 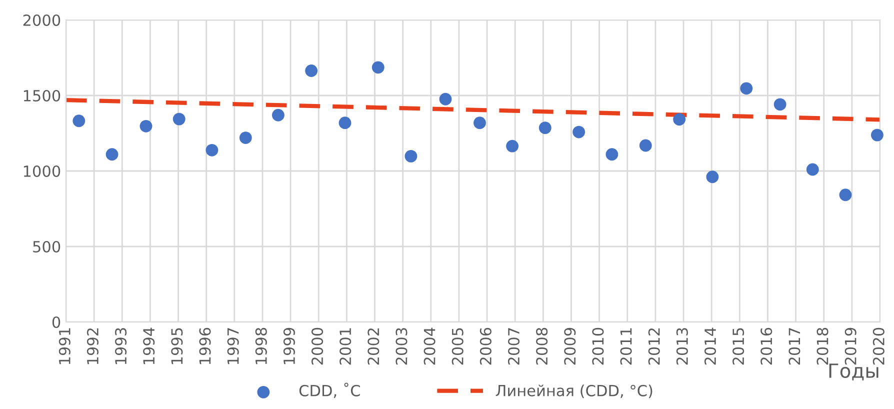 What do you see at coordinates (402, 346) in the screenshot?
I see `x-tick-label: 2003` at bounding box center [402, 346].